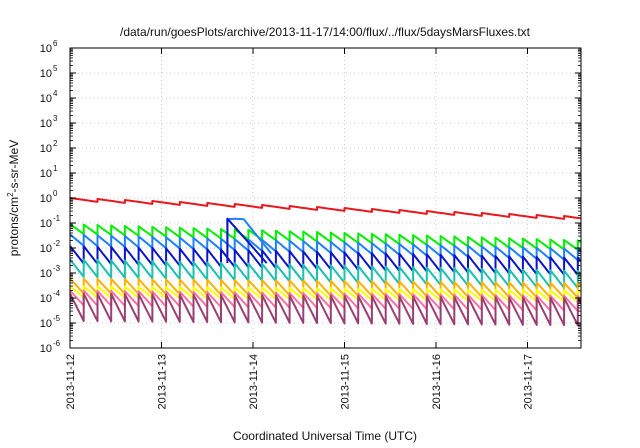  Describe the element at coordinates (14, 226) in the screenshot. I see `y-axis-label-base: protons/cm` at that location.